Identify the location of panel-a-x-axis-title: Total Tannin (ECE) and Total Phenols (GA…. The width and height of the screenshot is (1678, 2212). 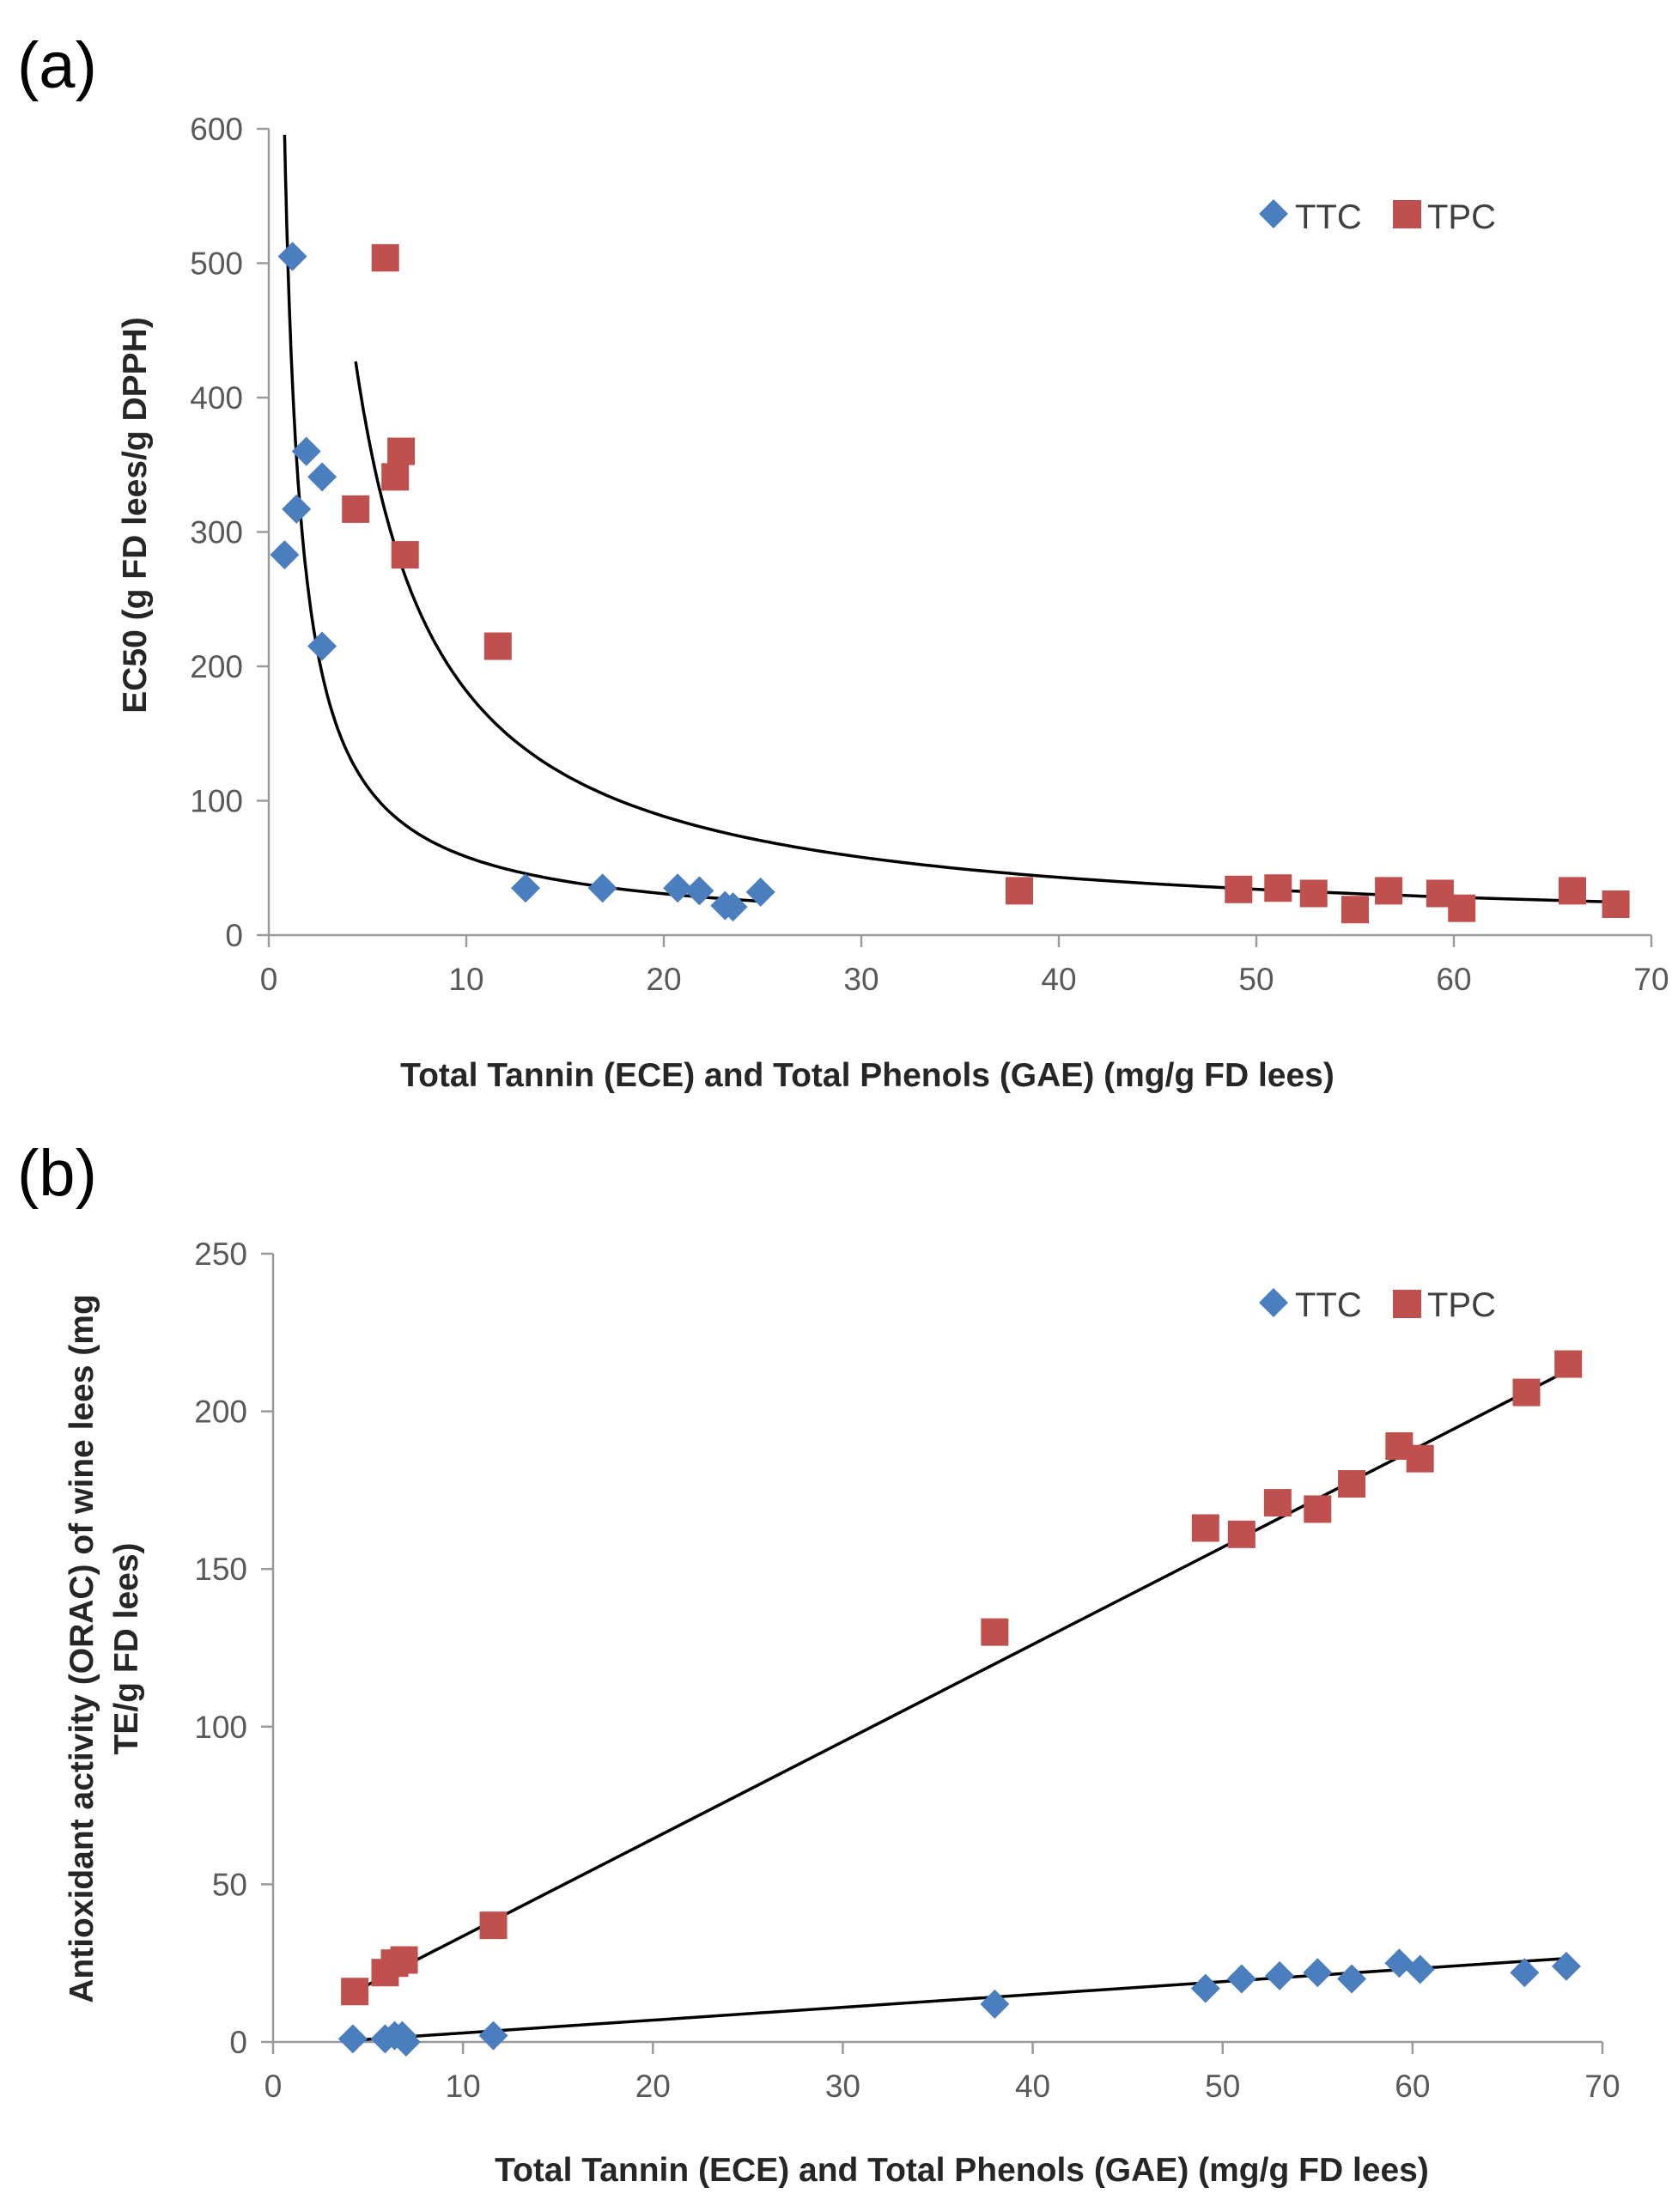
(867, 1075).